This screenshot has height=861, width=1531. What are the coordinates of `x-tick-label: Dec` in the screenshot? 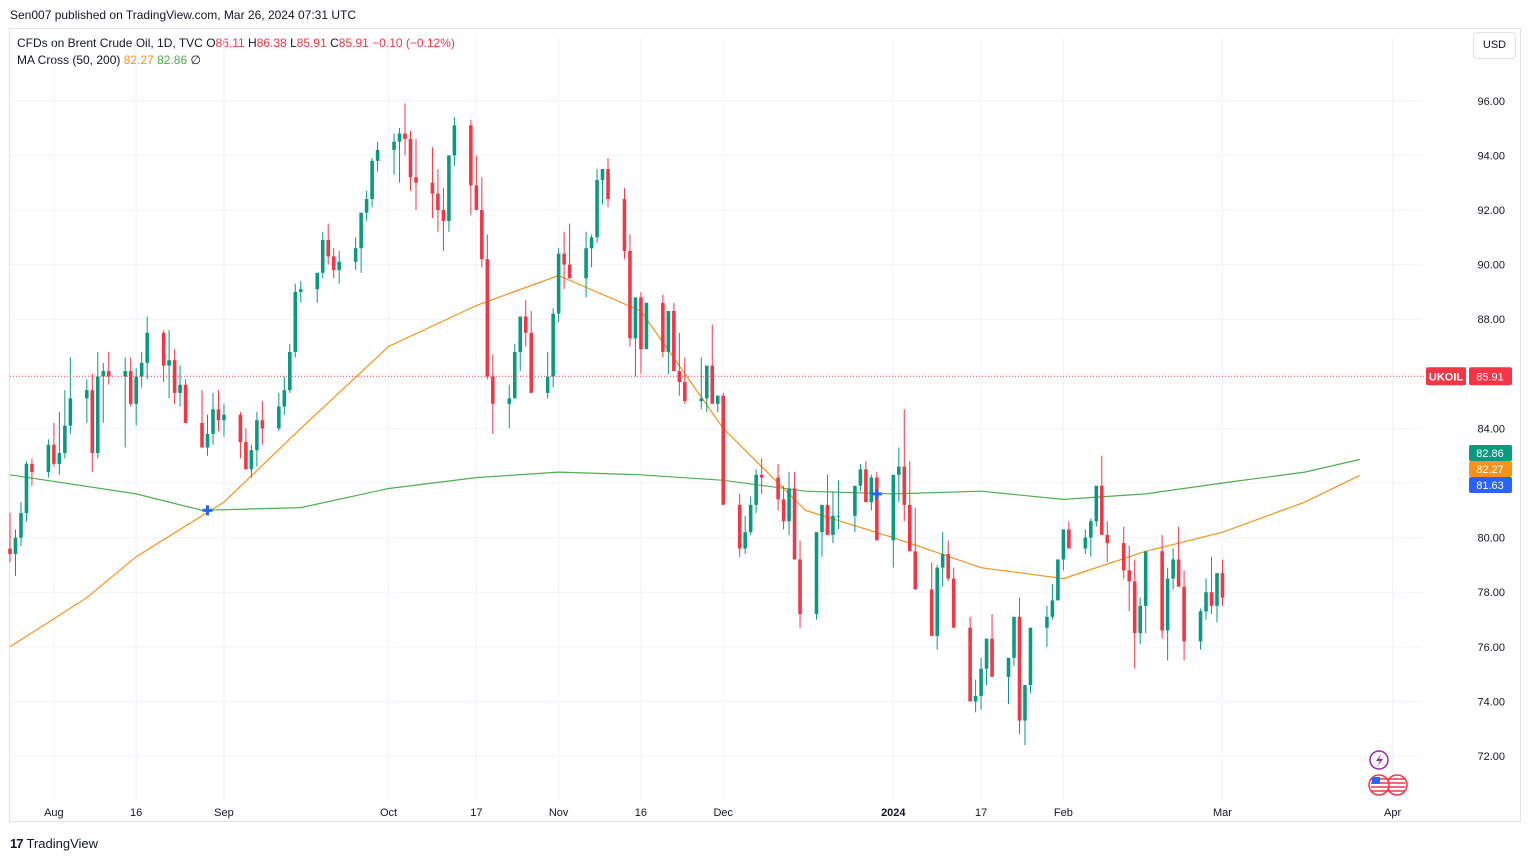 It's located at (723, 813).